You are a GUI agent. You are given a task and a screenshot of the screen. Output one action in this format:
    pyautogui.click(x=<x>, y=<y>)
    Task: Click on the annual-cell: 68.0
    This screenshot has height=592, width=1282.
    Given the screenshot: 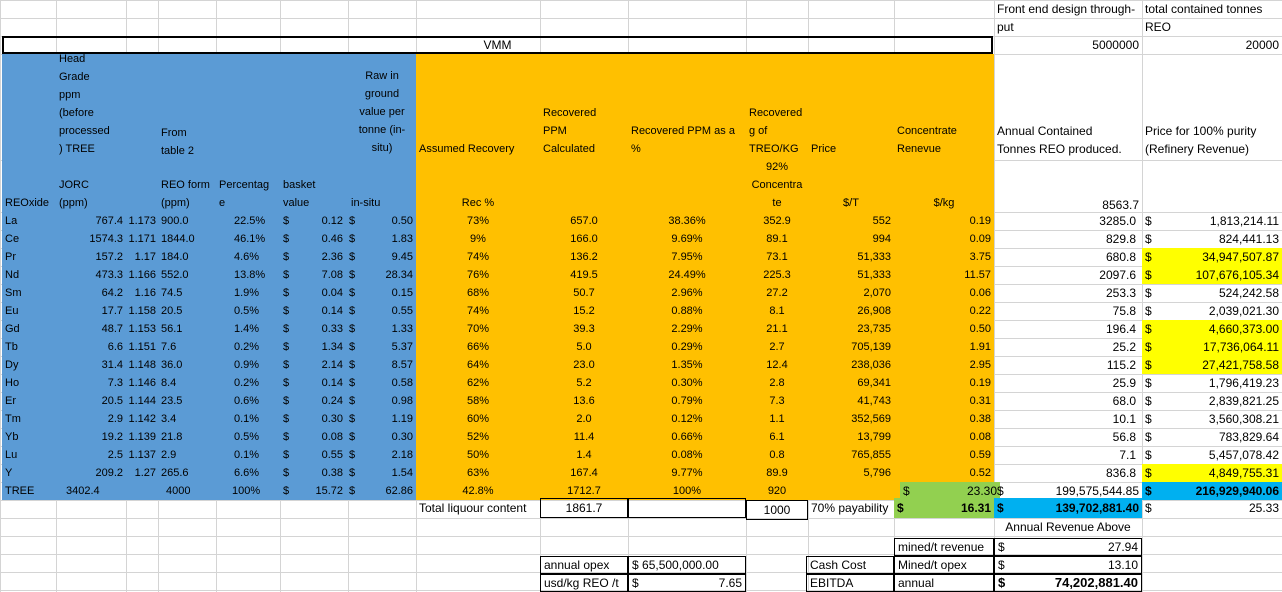 What is the action you would take?
    pyautogui.click(x=1124, y=401)
    